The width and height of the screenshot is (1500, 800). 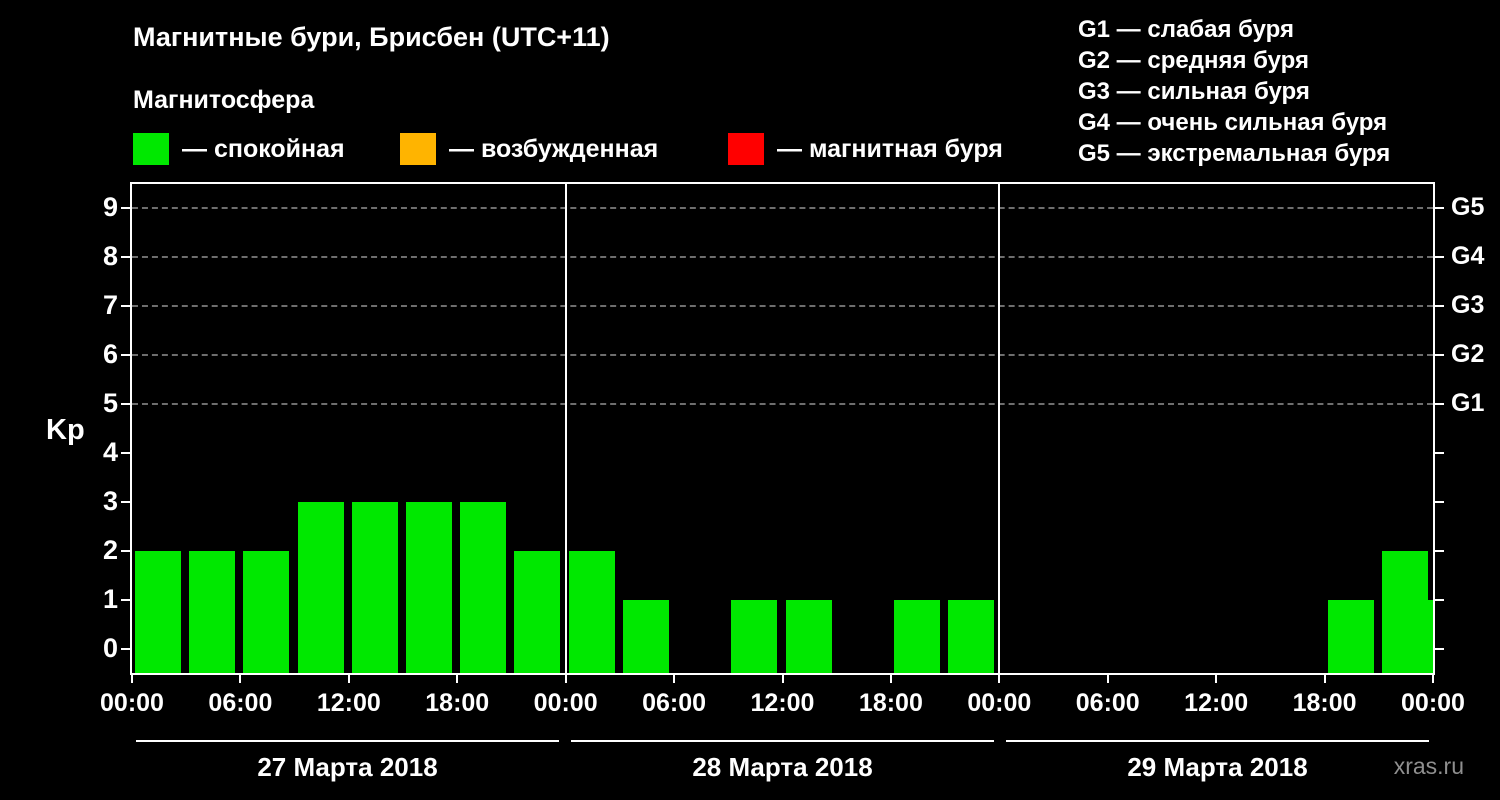 What do you see at coordinates (1468, 305) in the screenshot?
I see `g-level-label: G3` at bounding box center [1468, 305].